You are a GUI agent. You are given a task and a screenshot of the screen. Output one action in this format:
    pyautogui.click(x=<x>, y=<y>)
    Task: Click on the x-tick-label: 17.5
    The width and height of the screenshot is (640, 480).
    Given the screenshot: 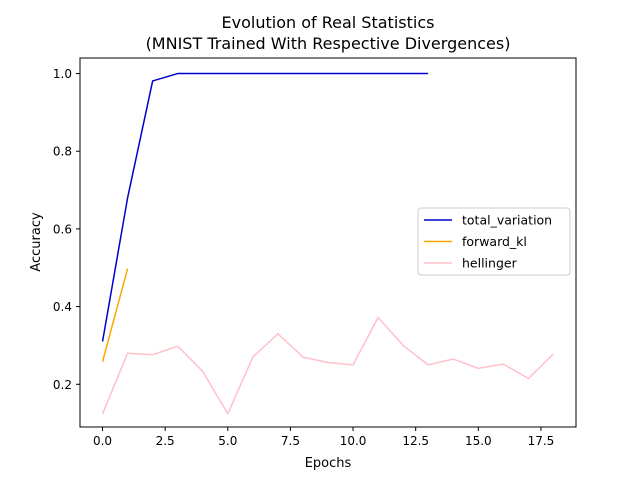 What is the action you would take?
    pyautogui.click(x=541, y=441)
    